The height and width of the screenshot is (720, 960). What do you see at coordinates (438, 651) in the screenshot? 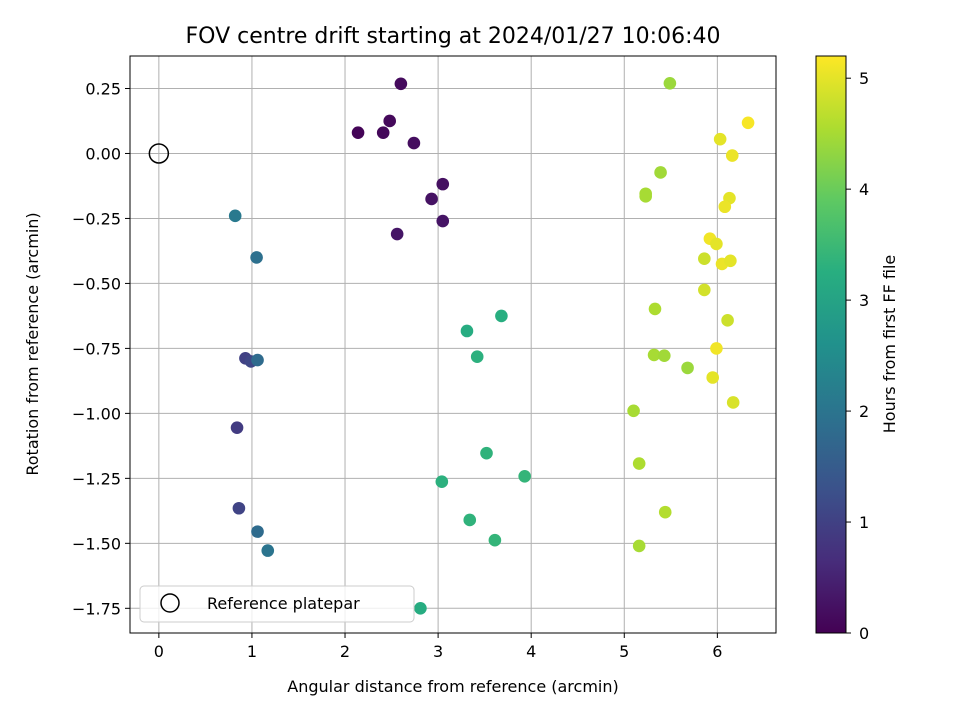
I see `x-tick-label: 3` at bounding box center [438, 651].